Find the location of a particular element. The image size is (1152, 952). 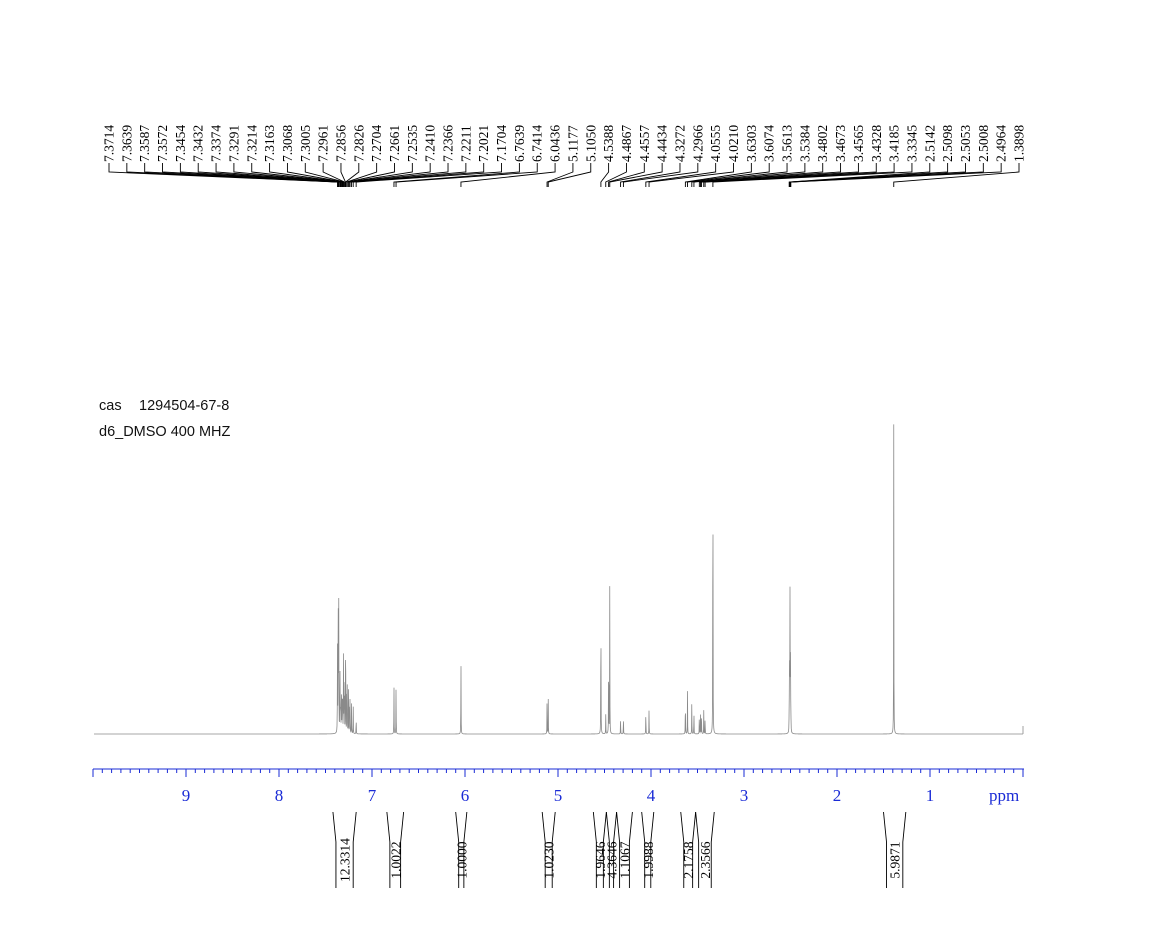

integral-value-label: 12.3314 is located at coordinates (345, 860).